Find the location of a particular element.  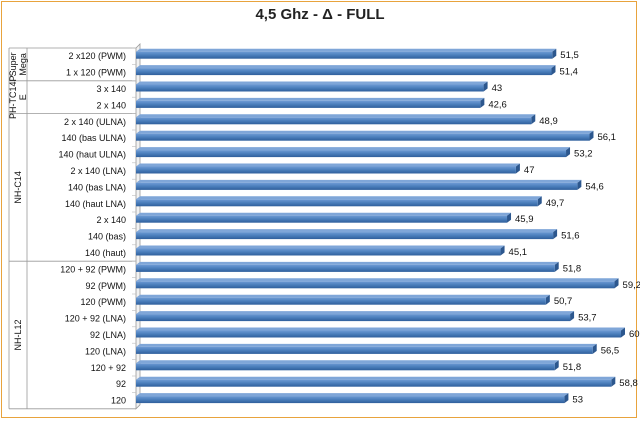

value-label: 42,6 is located at coordinates (497, 104).